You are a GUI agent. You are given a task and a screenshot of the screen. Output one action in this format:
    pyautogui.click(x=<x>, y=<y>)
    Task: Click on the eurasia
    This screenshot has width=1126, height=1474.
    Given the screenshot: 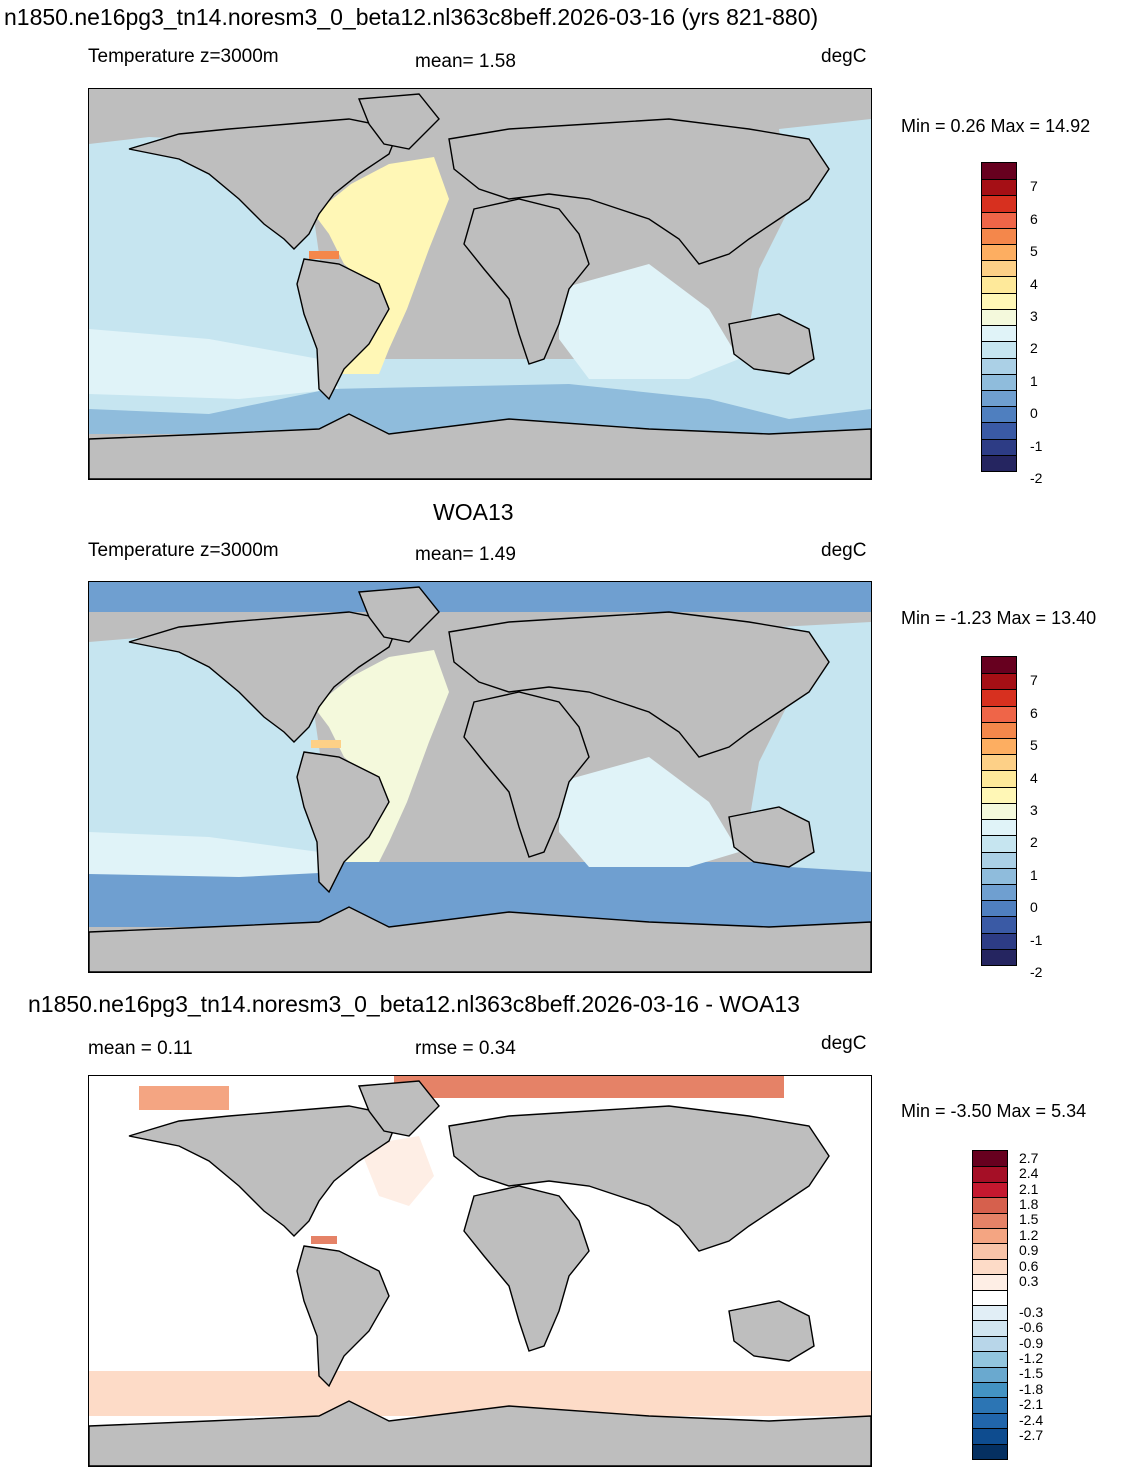 What is the action you would take?
    pyautogui.click(x=639, y=684)
    